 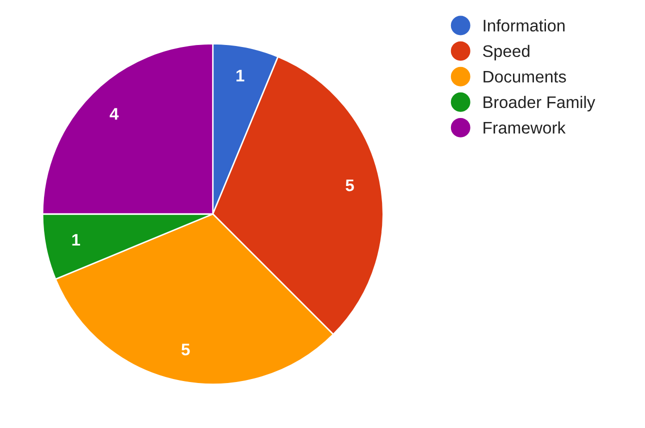 I want to click on legend-label: Broader Family, so click(x=540, y=104).